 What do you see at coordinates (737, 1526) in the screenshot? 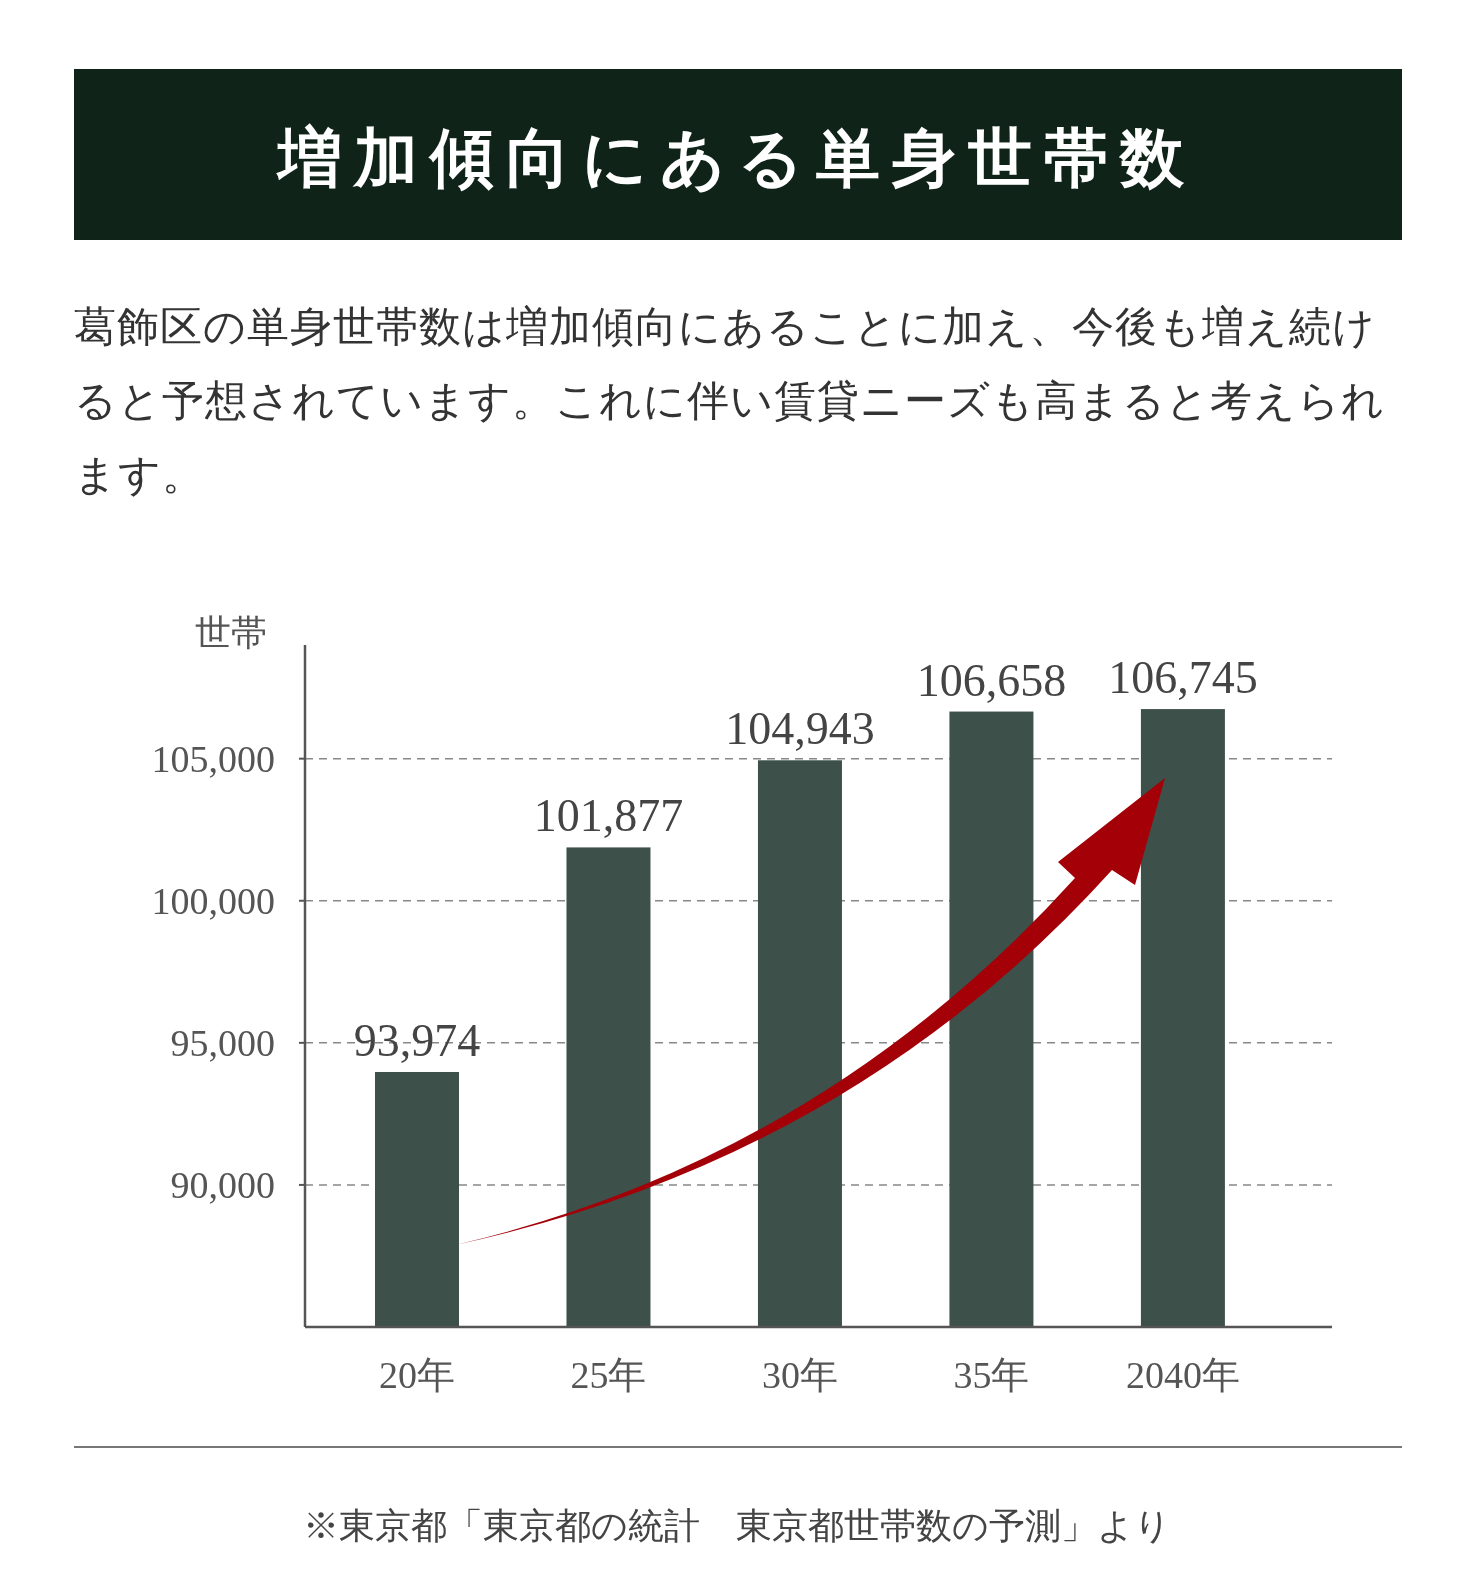
I see `text: ※東京都「東京都の統計 東京都世帯数の予測」より` at bounding box center [737, 1526].